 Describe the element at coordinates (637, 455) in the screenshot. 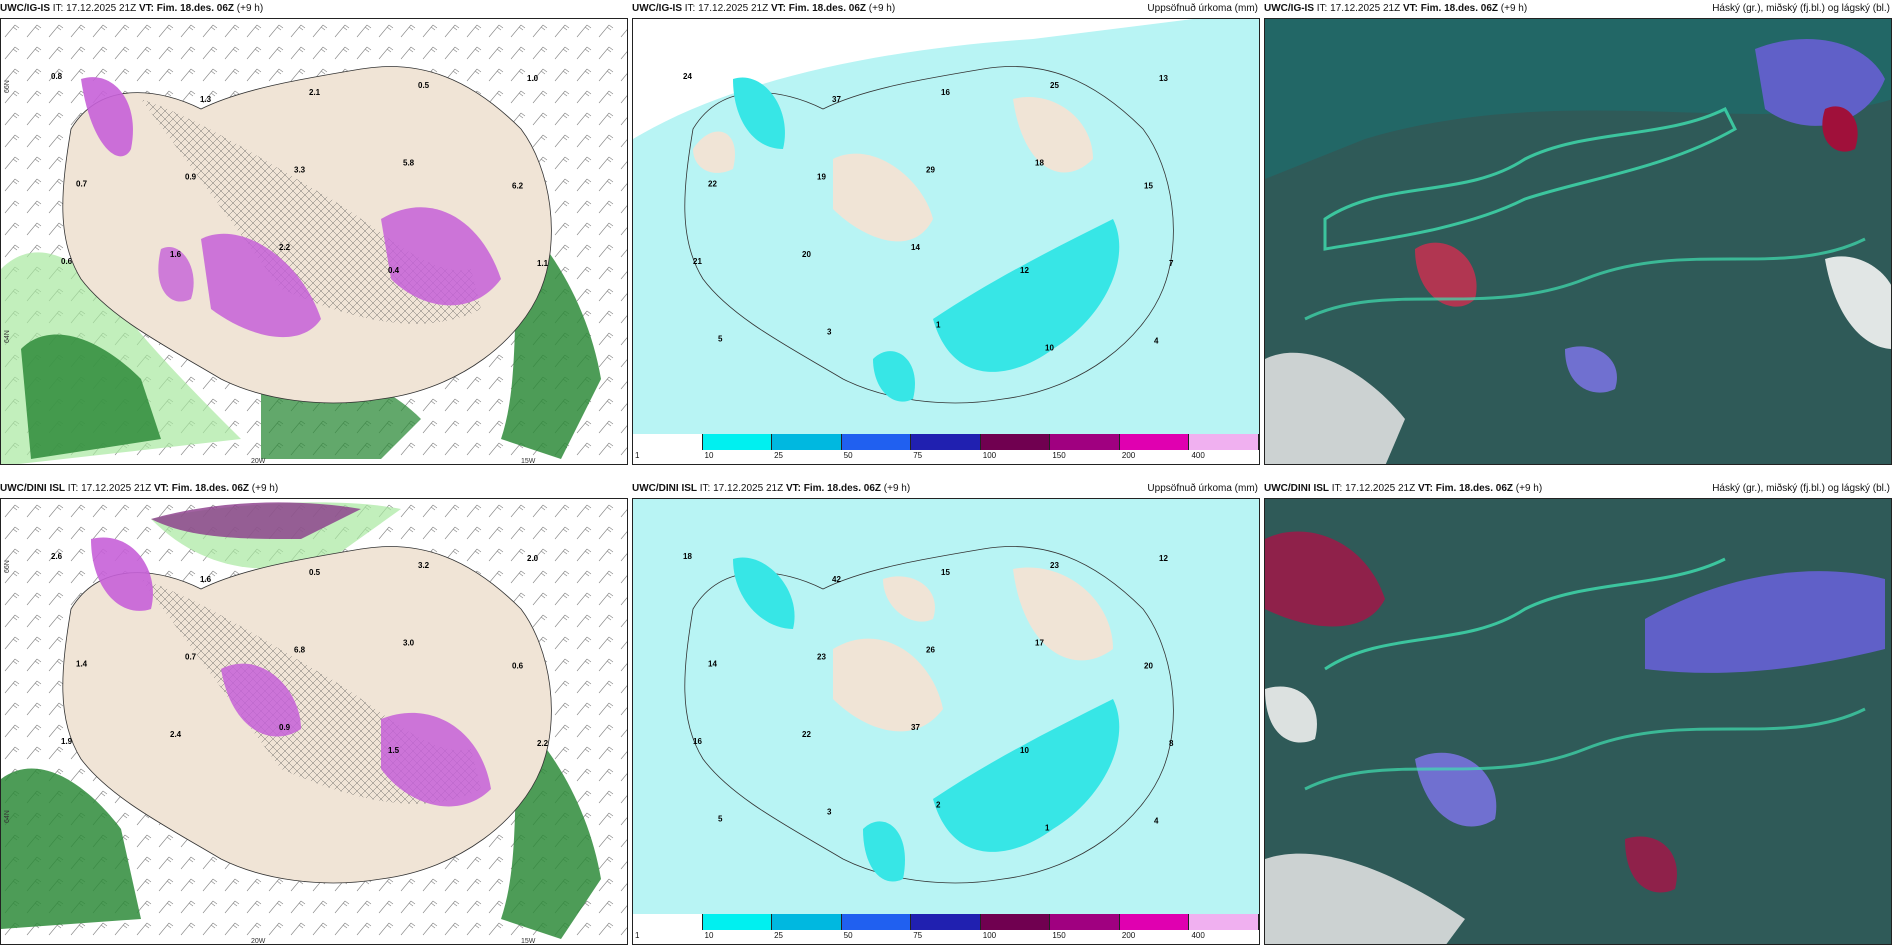

I see `colorbar-tick: 1` at that location.